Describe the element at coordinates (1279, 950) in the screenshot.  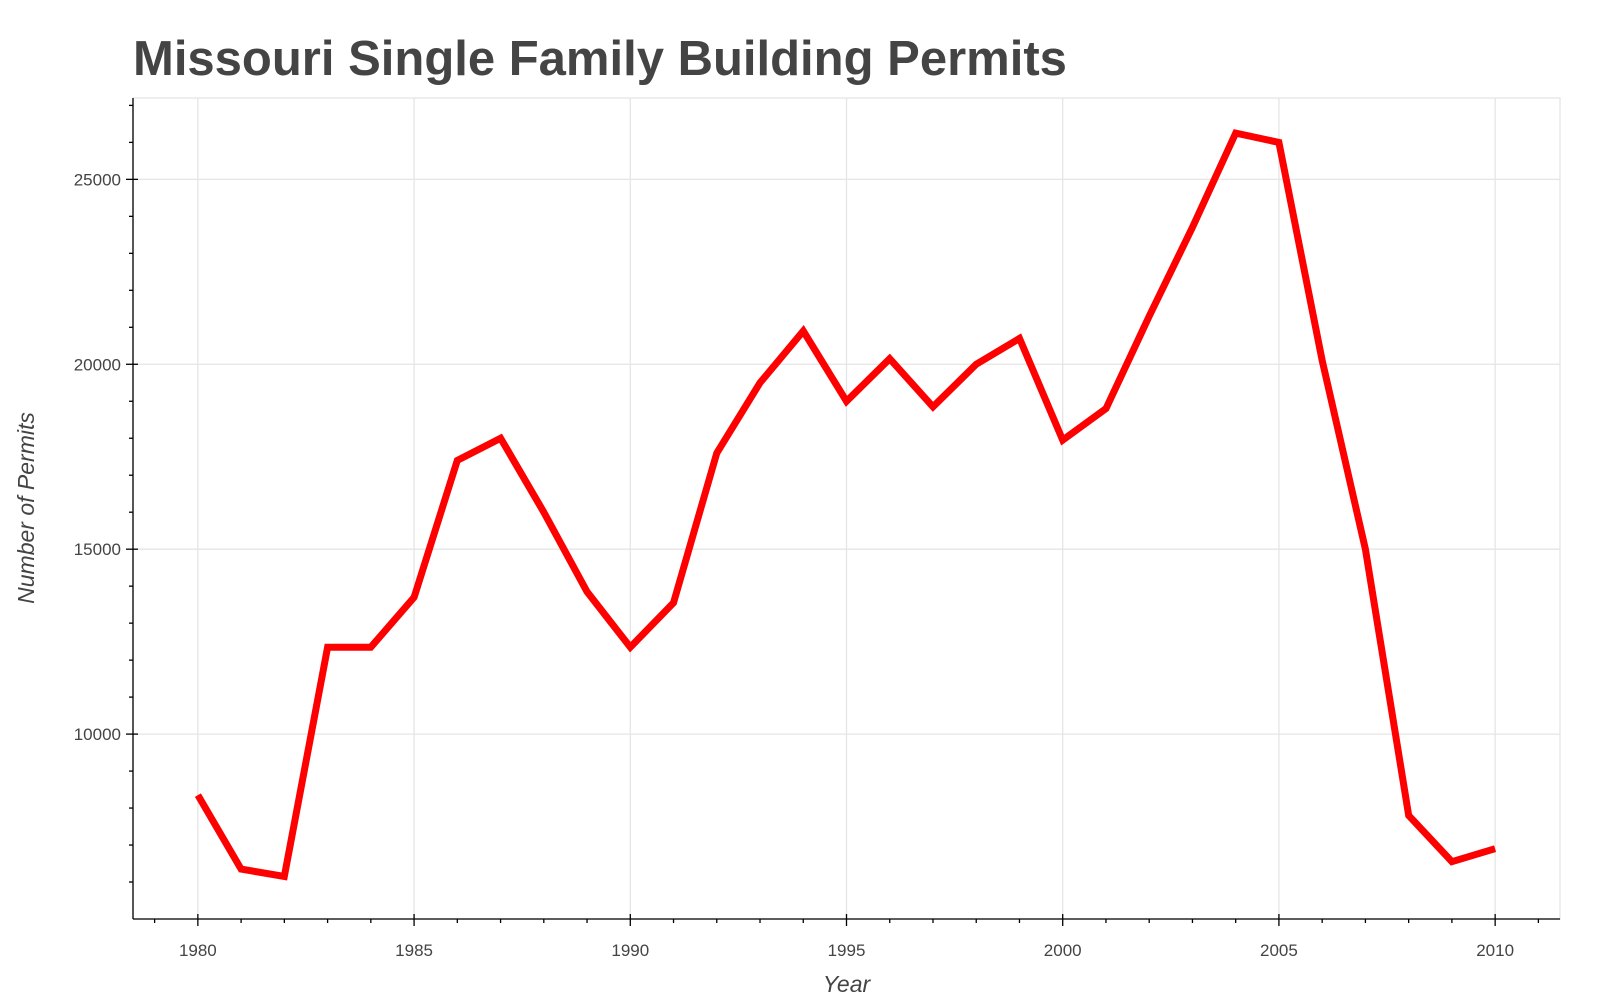
I see `x-tick-label: 2005` at that location.